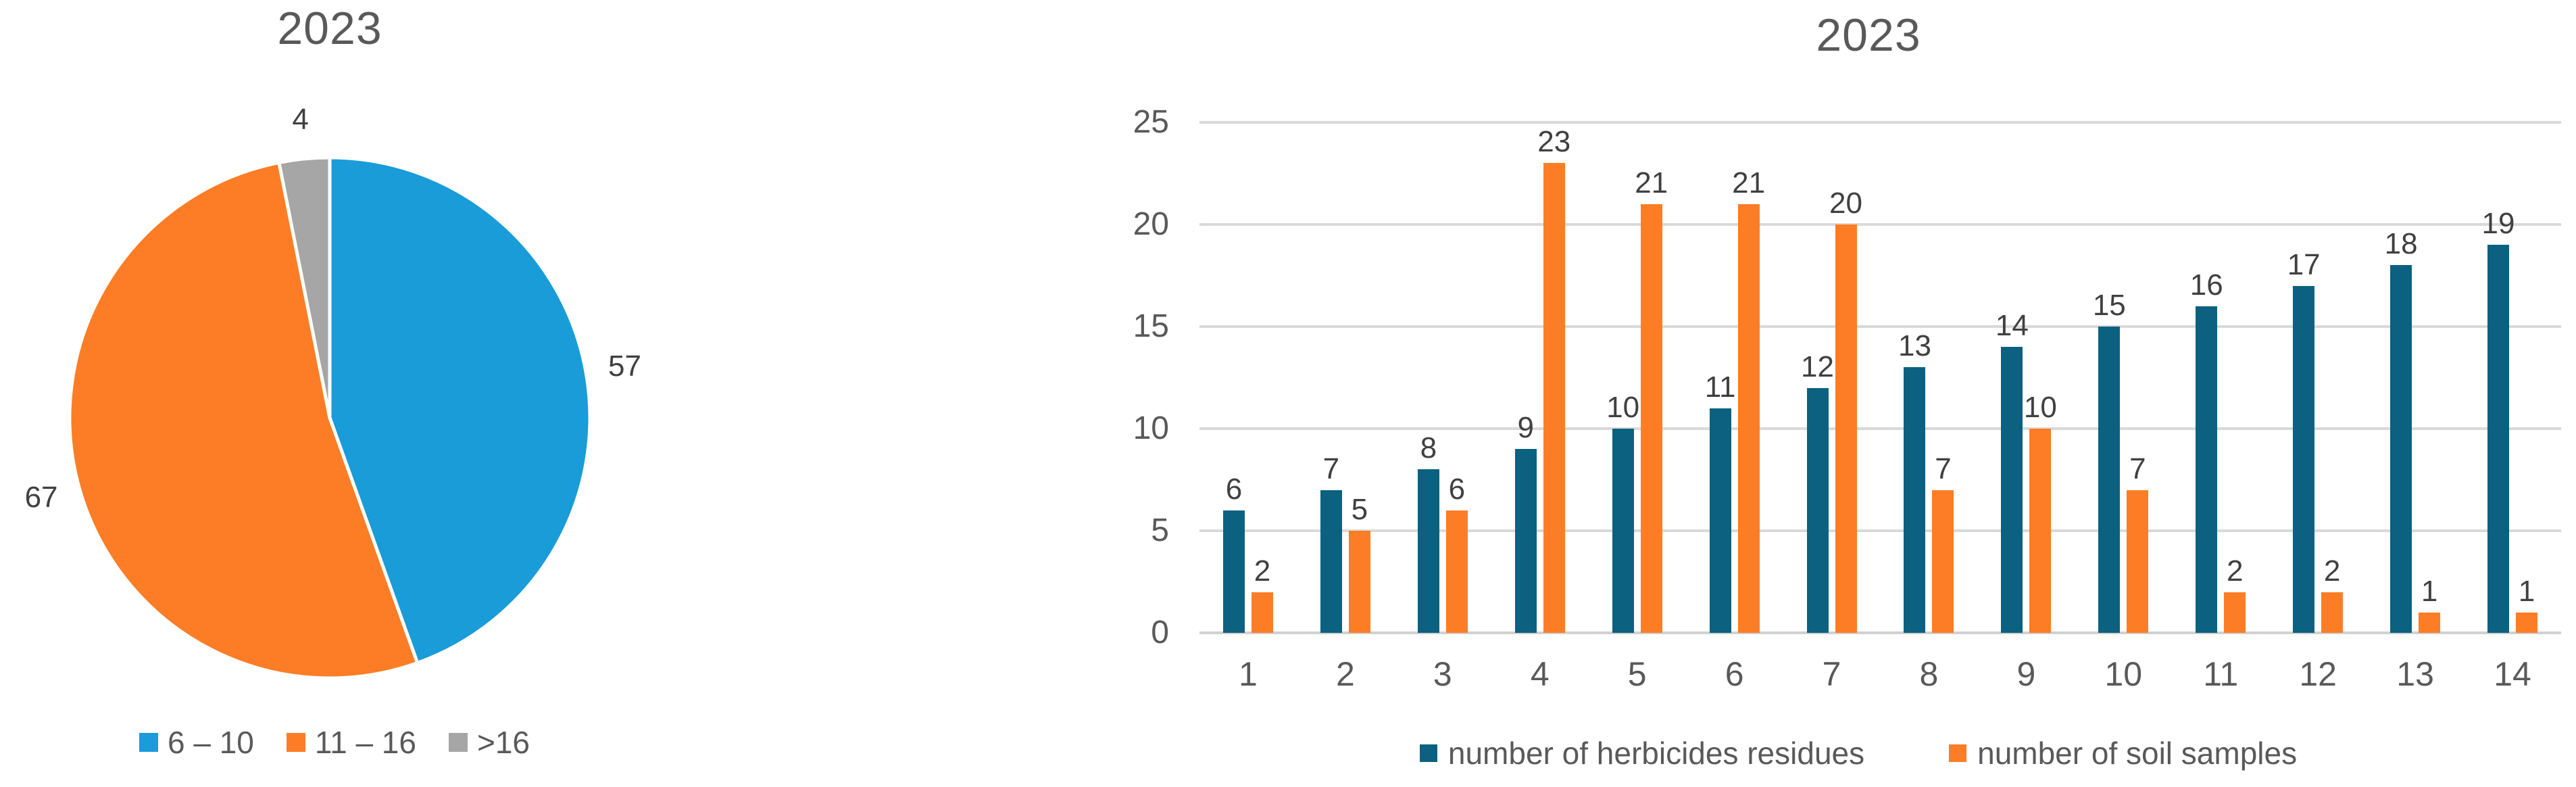 Image resolution: width=2576 pixels, height=787 pixels. Describe the element at coordinates (1656, 754) in the screenshot. I see `legend-label: number of herbicides residues` at that location.